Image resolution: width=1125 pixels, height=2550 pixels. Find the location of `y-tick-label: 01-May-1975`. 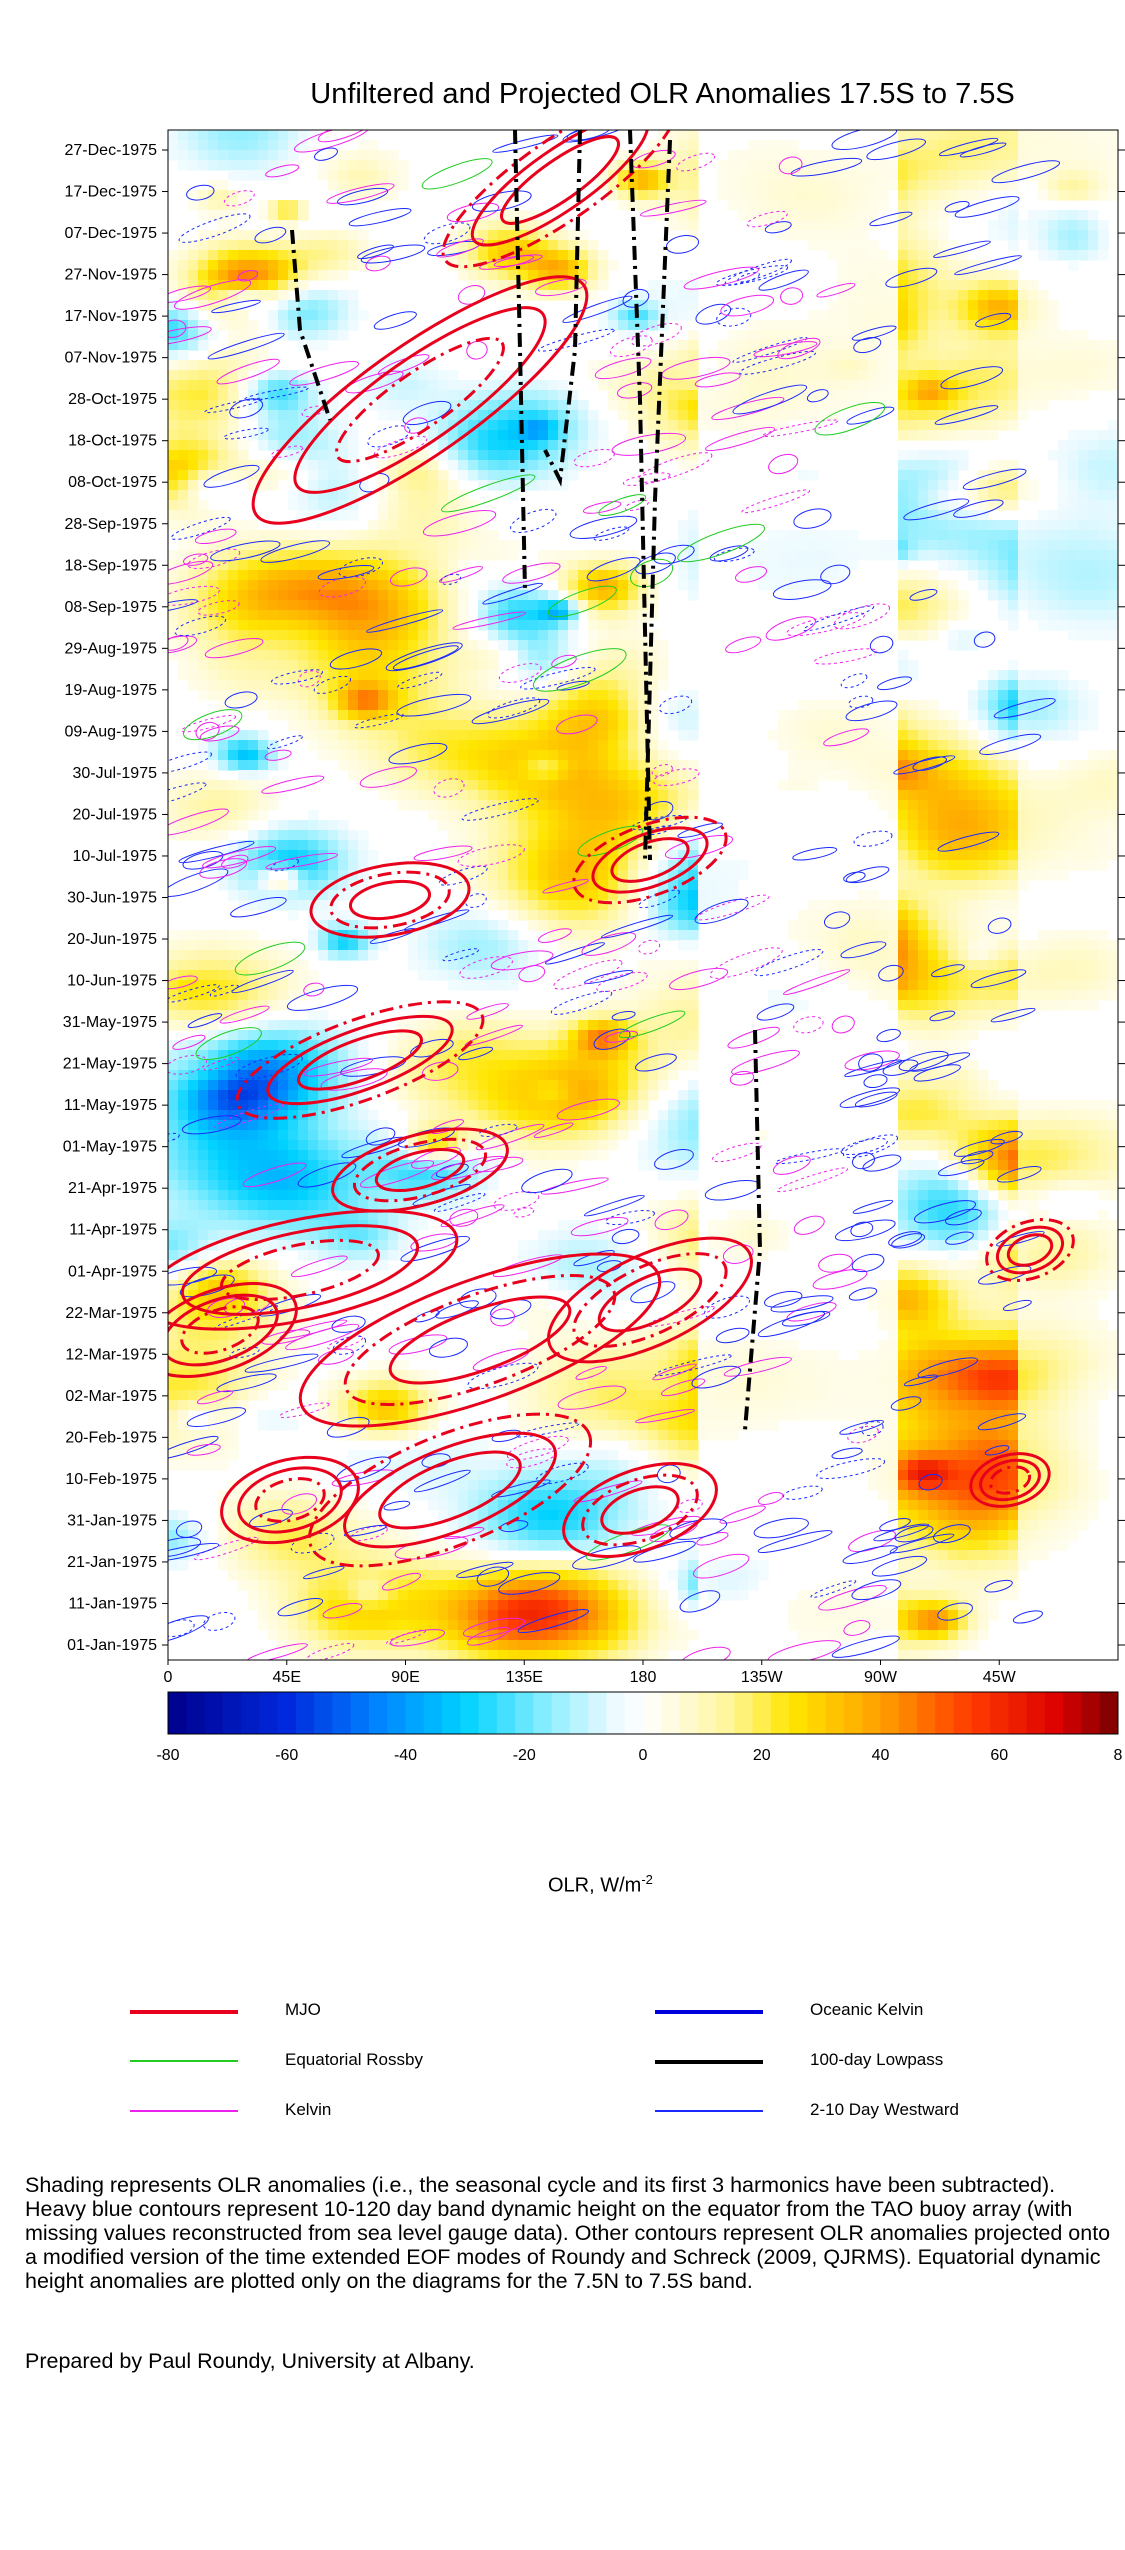

y-tick-label: 01-May-1975 is located at coordinates (110, 1147).